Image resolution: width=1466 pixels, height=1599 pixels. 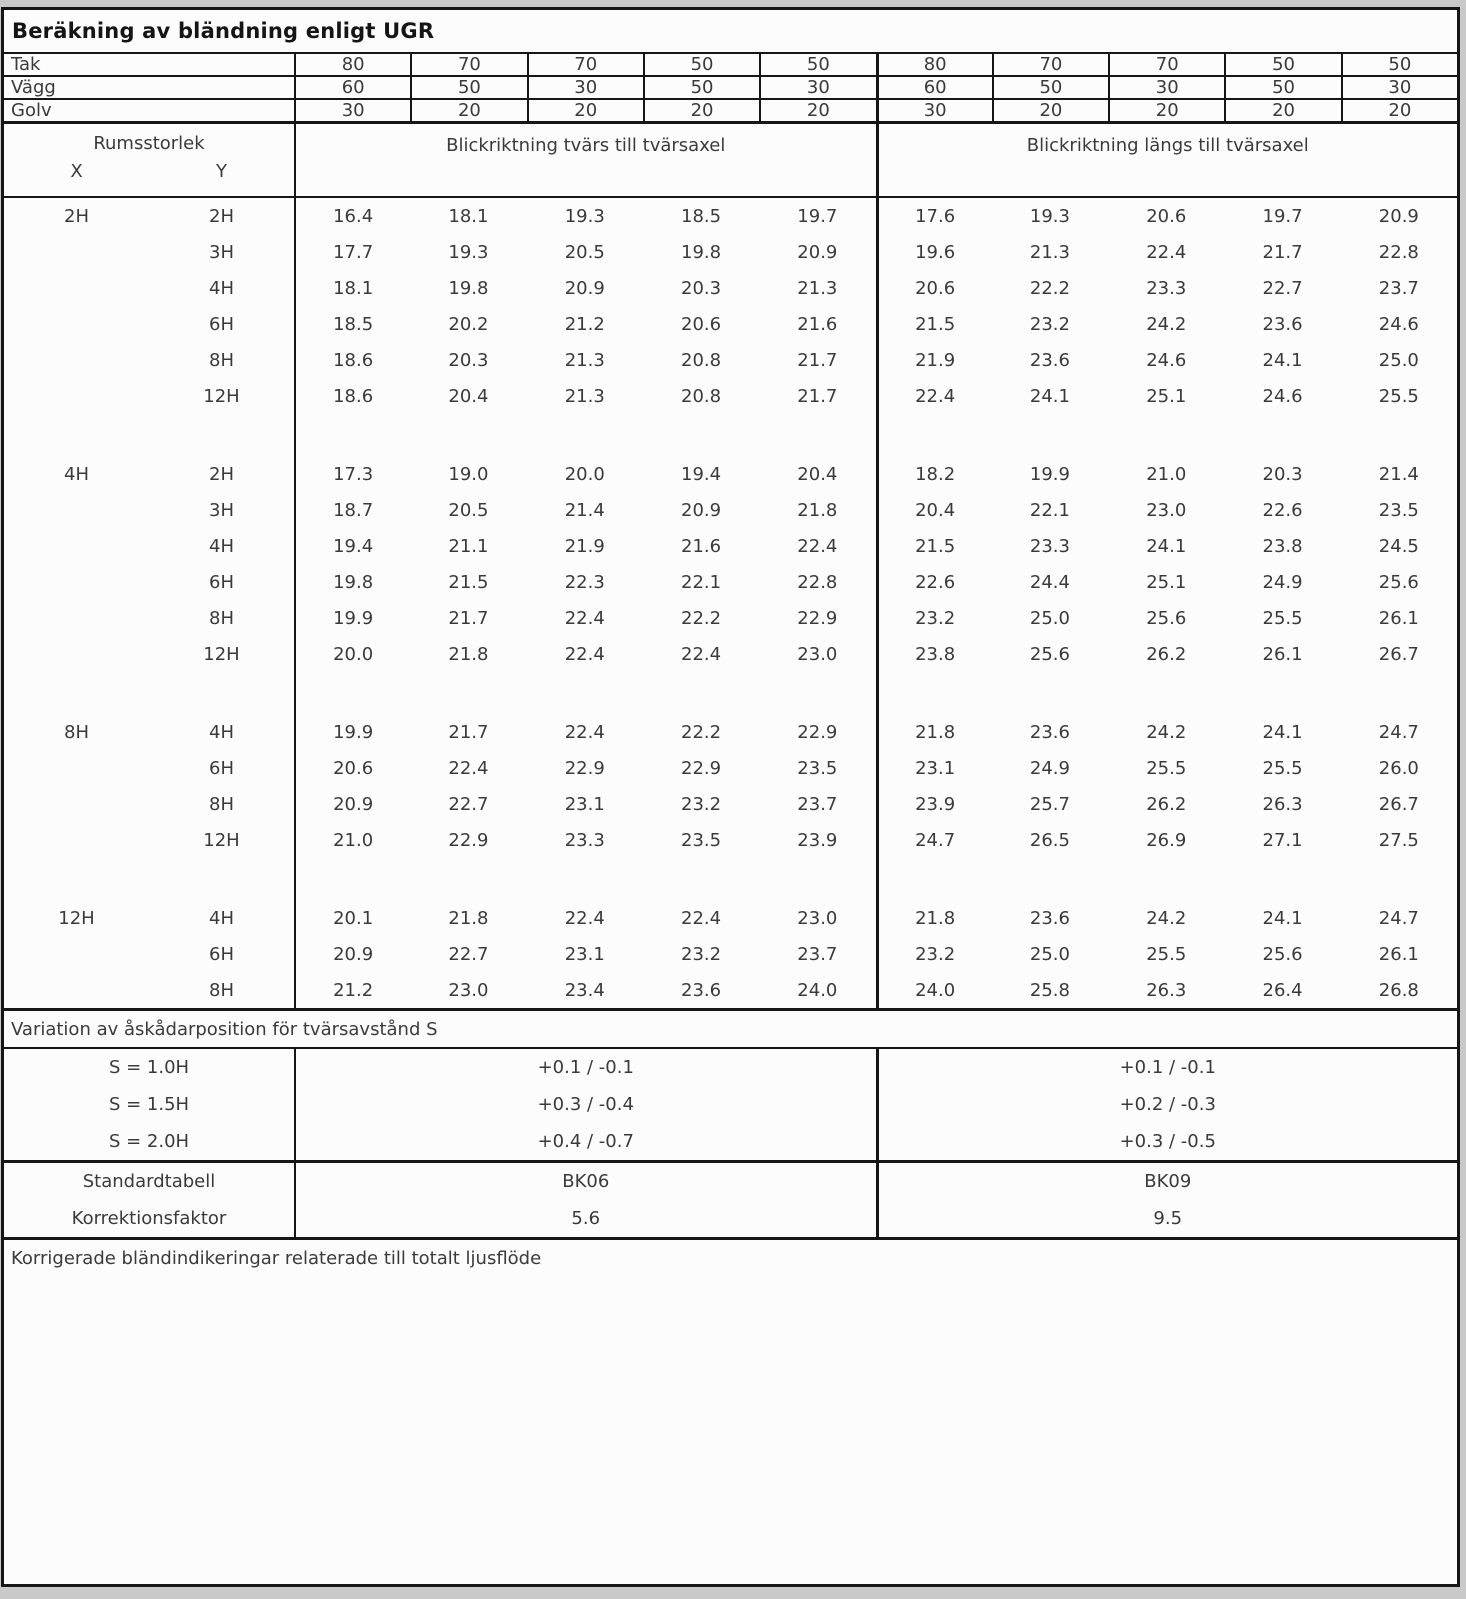 I want to click on ugr-value-cell: 21.0, so click(x=352, y=840).